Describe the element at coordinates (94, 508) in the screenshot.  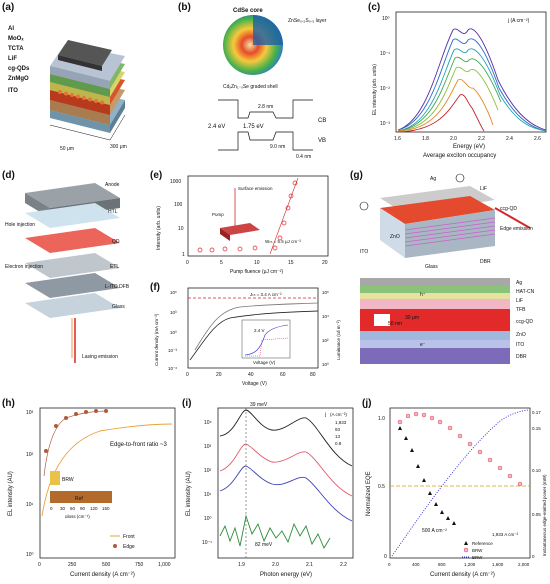
I see `h-inset-tick-4: 120` at that location.